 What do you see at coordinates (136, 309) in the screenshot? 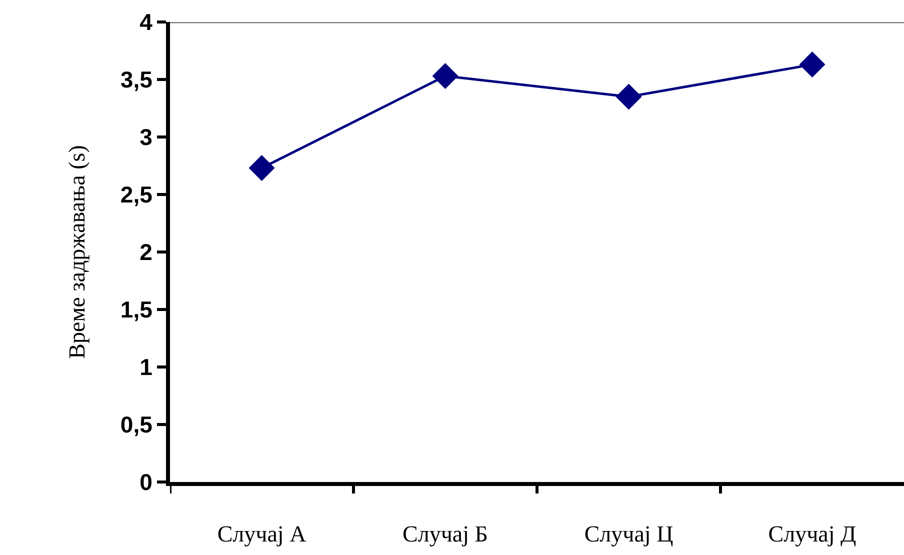
I see `y-tick-label: 1,5` at bounding box center [136, 309].